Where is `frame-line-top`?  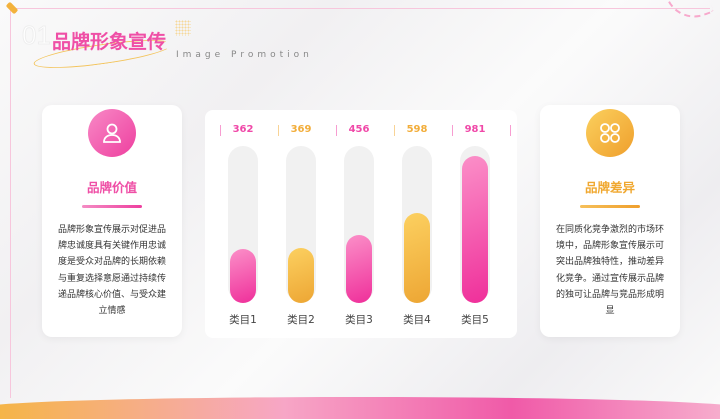 frame-line-top is located at coordinates (360, 8).